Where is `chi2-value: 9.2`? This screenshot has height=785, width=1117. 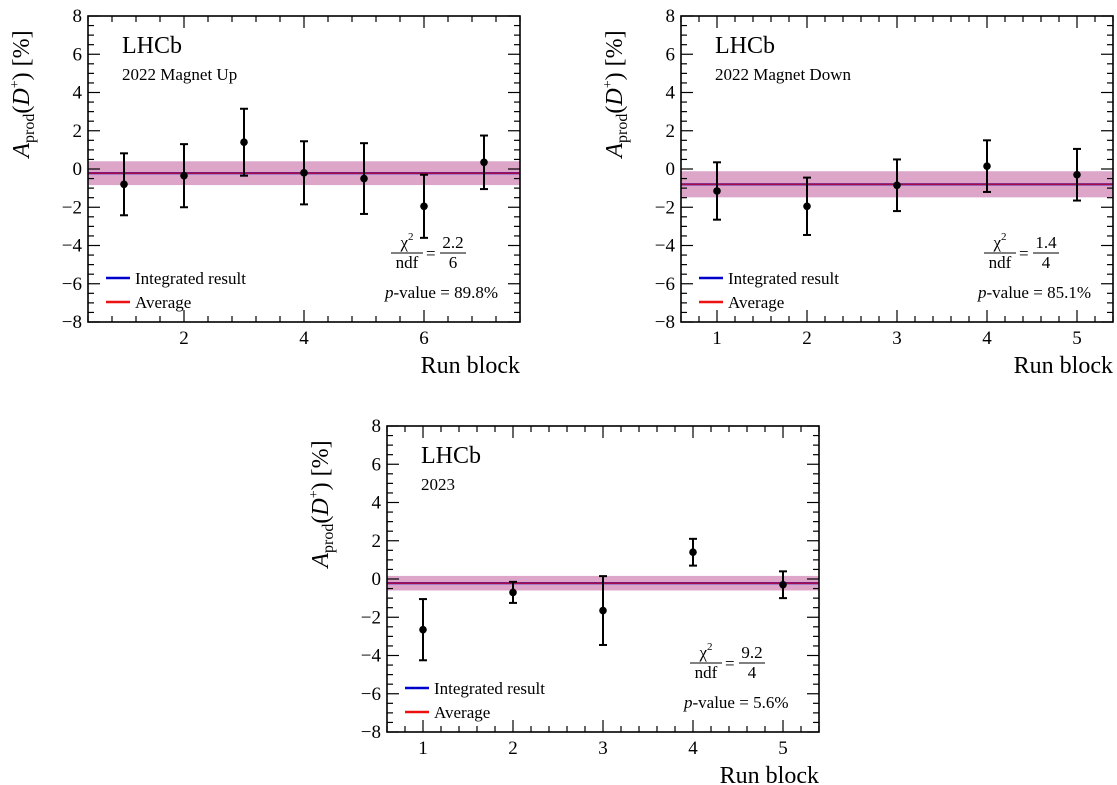
chi2-value: 9.2 is located at coordinates (751, 652).